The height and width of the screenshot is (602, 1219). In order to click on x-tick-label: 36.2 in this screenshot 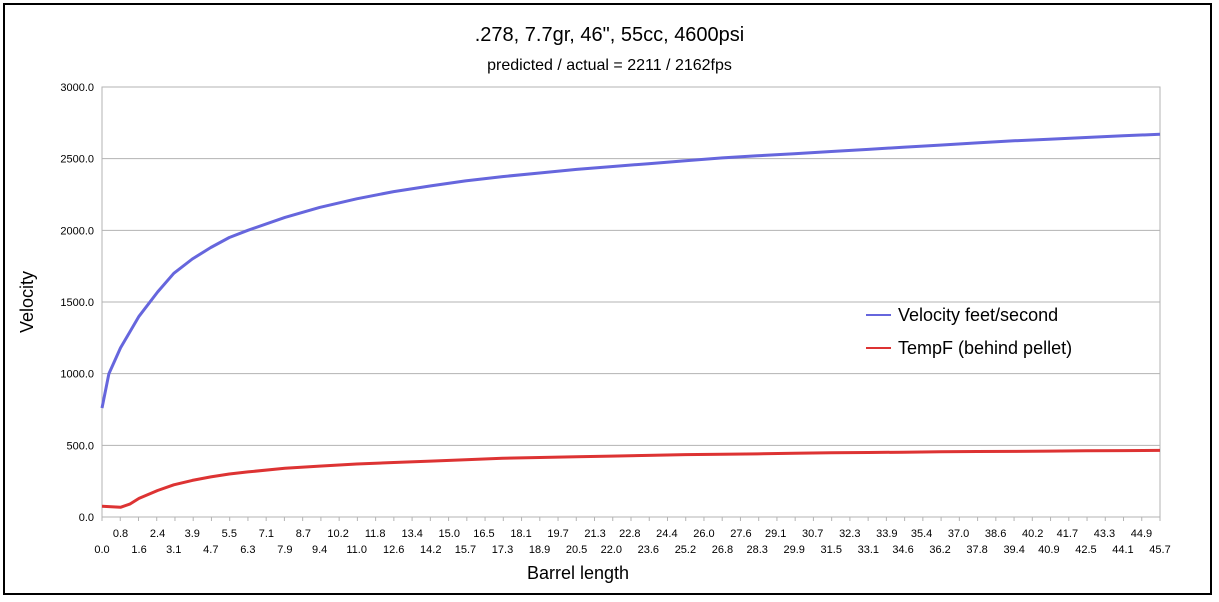, I will do `click(939, 550)`.